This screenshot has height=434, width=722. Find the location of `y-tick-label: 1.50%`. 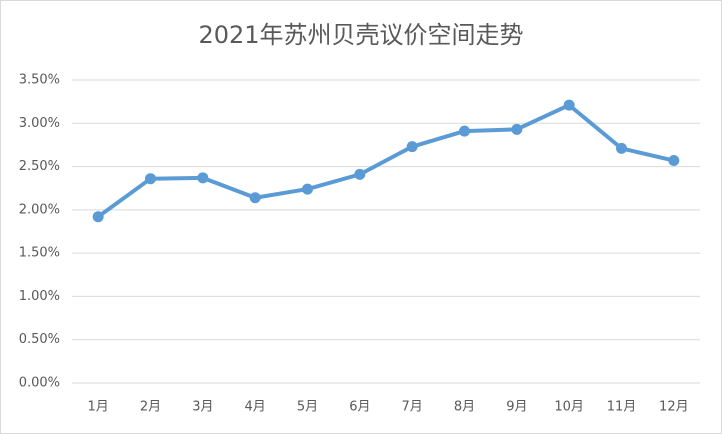

y-tick-label: 1.50% is located at coordinates (39, 253).